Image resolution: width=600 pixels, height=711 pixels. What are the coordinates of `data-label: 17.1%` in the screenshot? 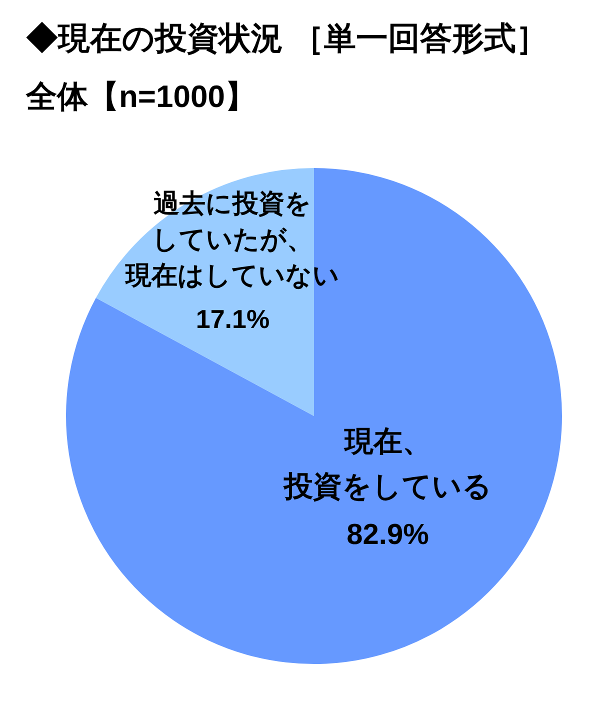 It's located at (233, 319).